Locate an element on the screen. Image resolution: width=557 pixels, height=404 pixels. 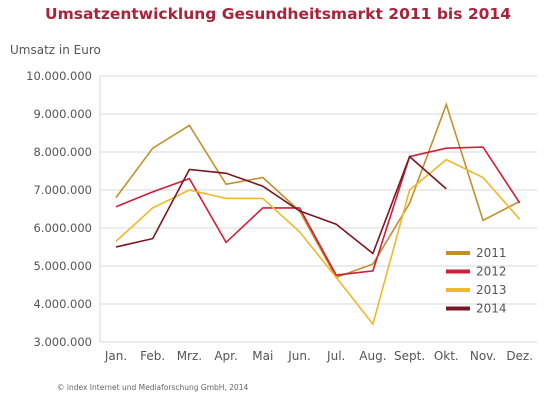
x-tick-label: Feb. is located at coordinates (152, 356).